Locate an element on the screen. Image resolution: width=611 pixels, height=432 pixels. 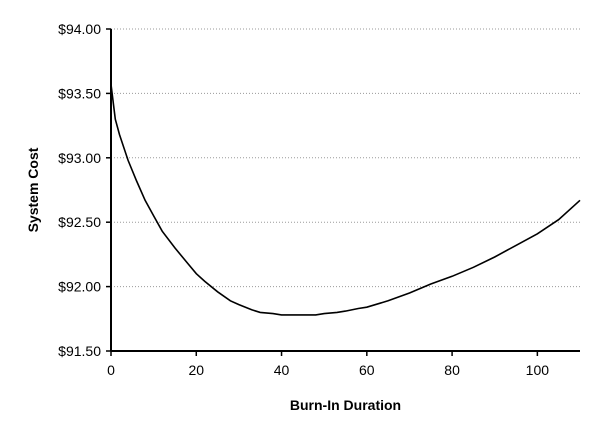
y-tick-label: $93.00 is located at coordinates (79, 158).